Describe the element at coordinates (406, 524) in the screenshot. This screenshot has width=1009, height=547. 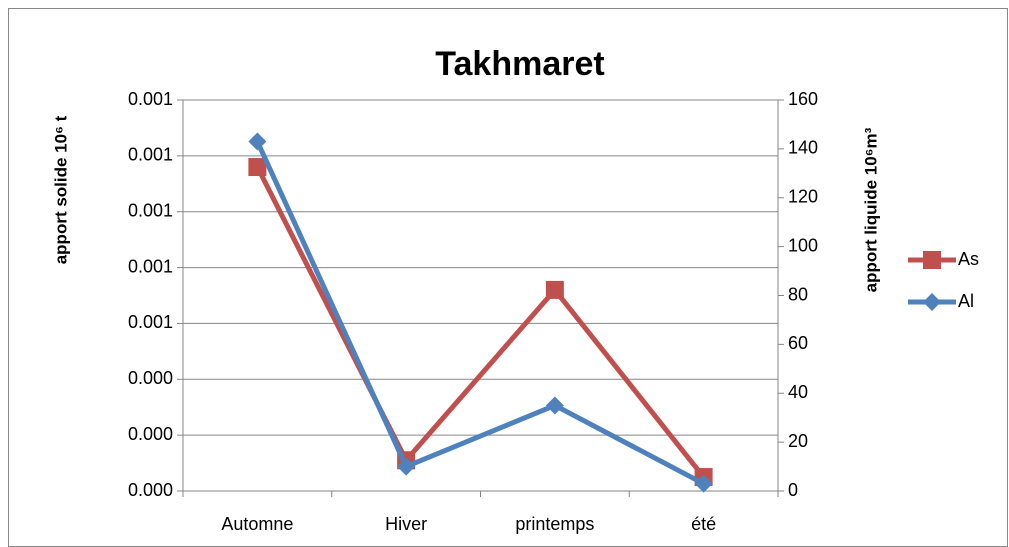
I see `x-tick-label: Hiver` at that location.